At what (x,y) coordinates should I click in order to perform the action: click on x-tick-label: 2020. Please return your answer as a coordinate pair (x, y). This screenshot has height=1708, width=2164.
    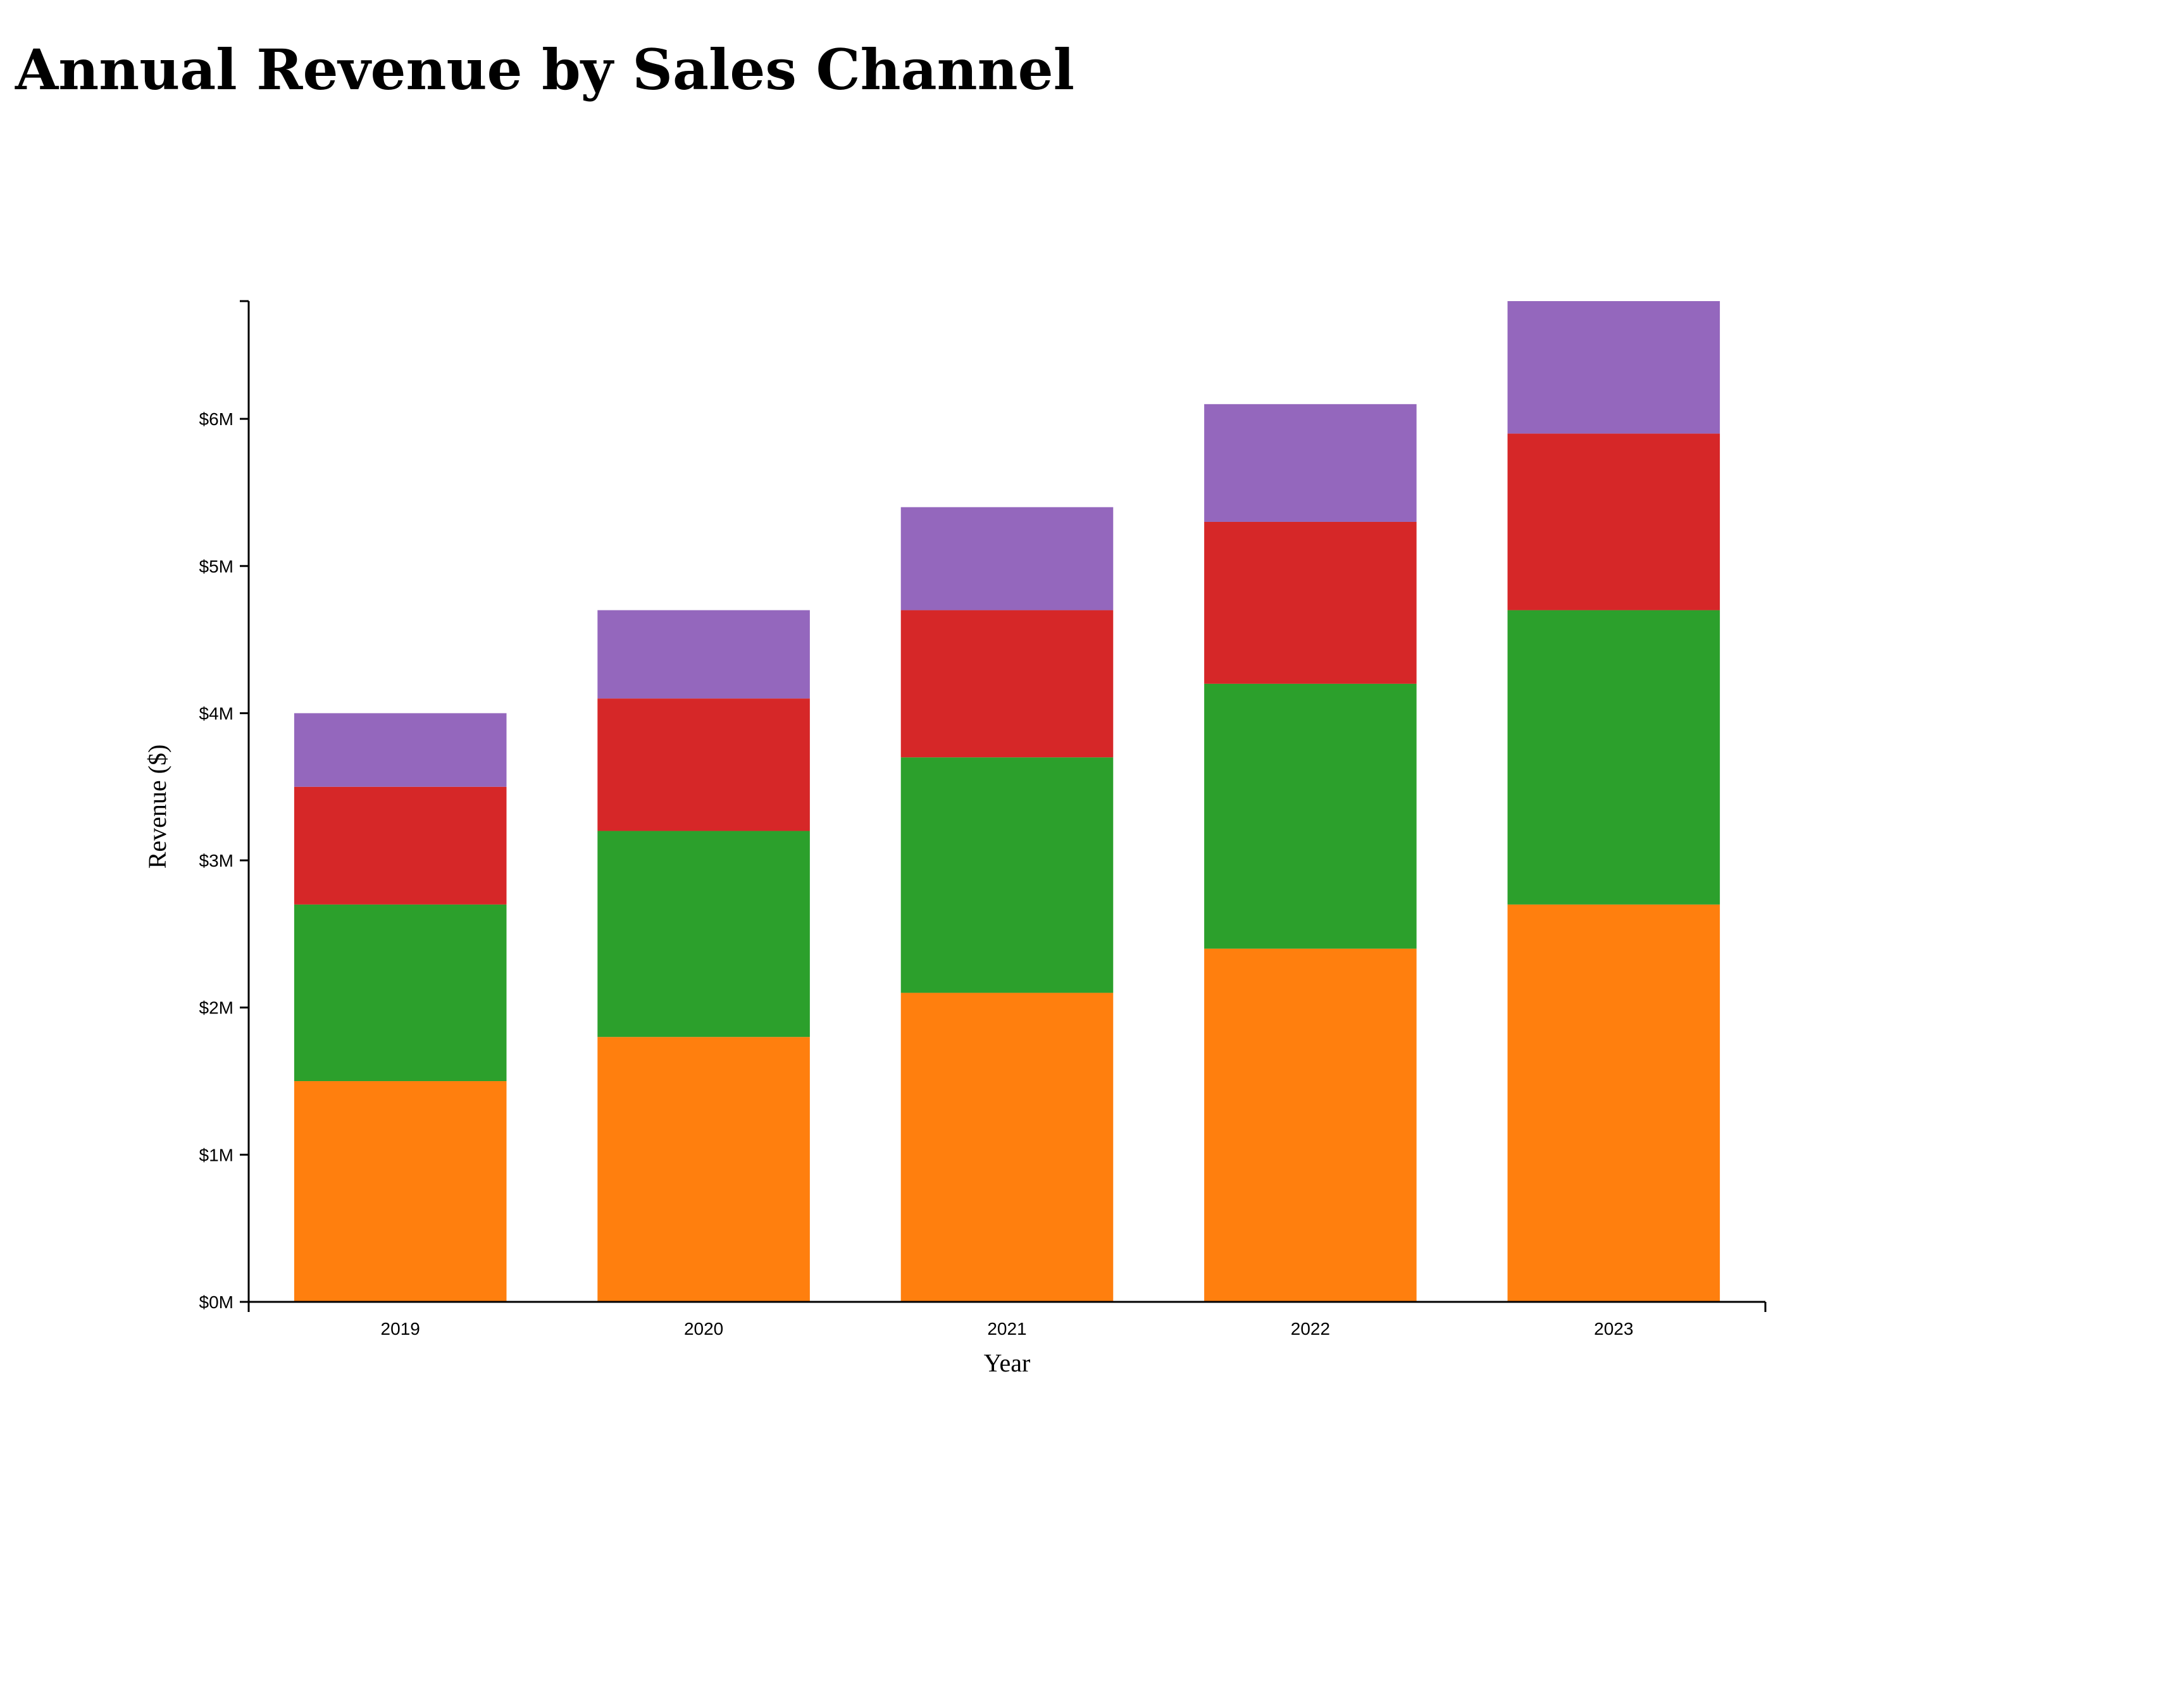
    Looking at the image, I should click on (704, 1329).